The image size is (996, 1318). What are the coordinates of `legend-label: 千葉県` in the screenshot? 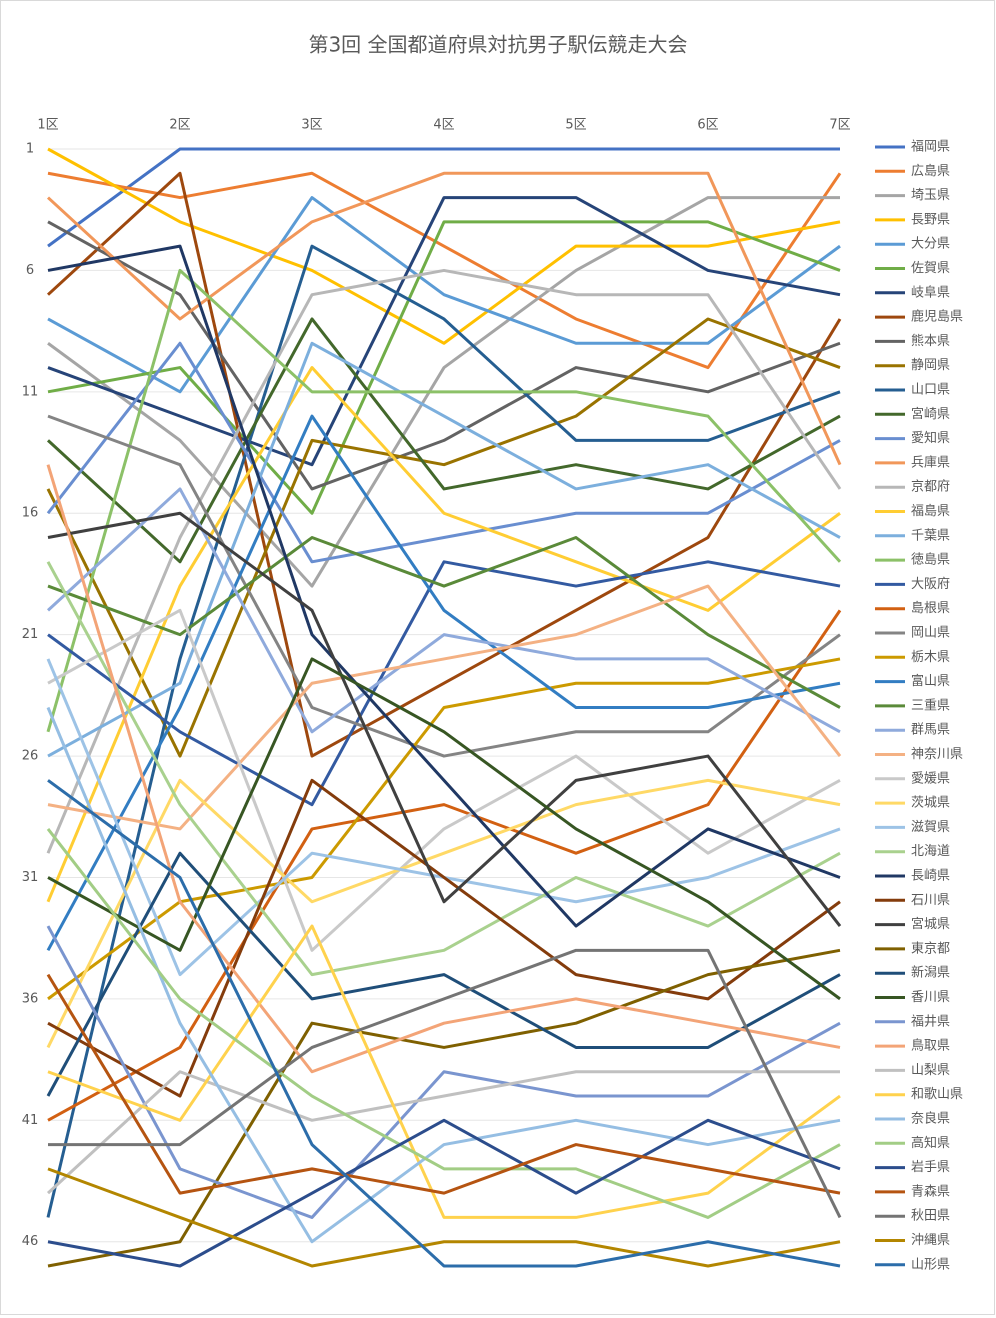 It's located at (930, 535).